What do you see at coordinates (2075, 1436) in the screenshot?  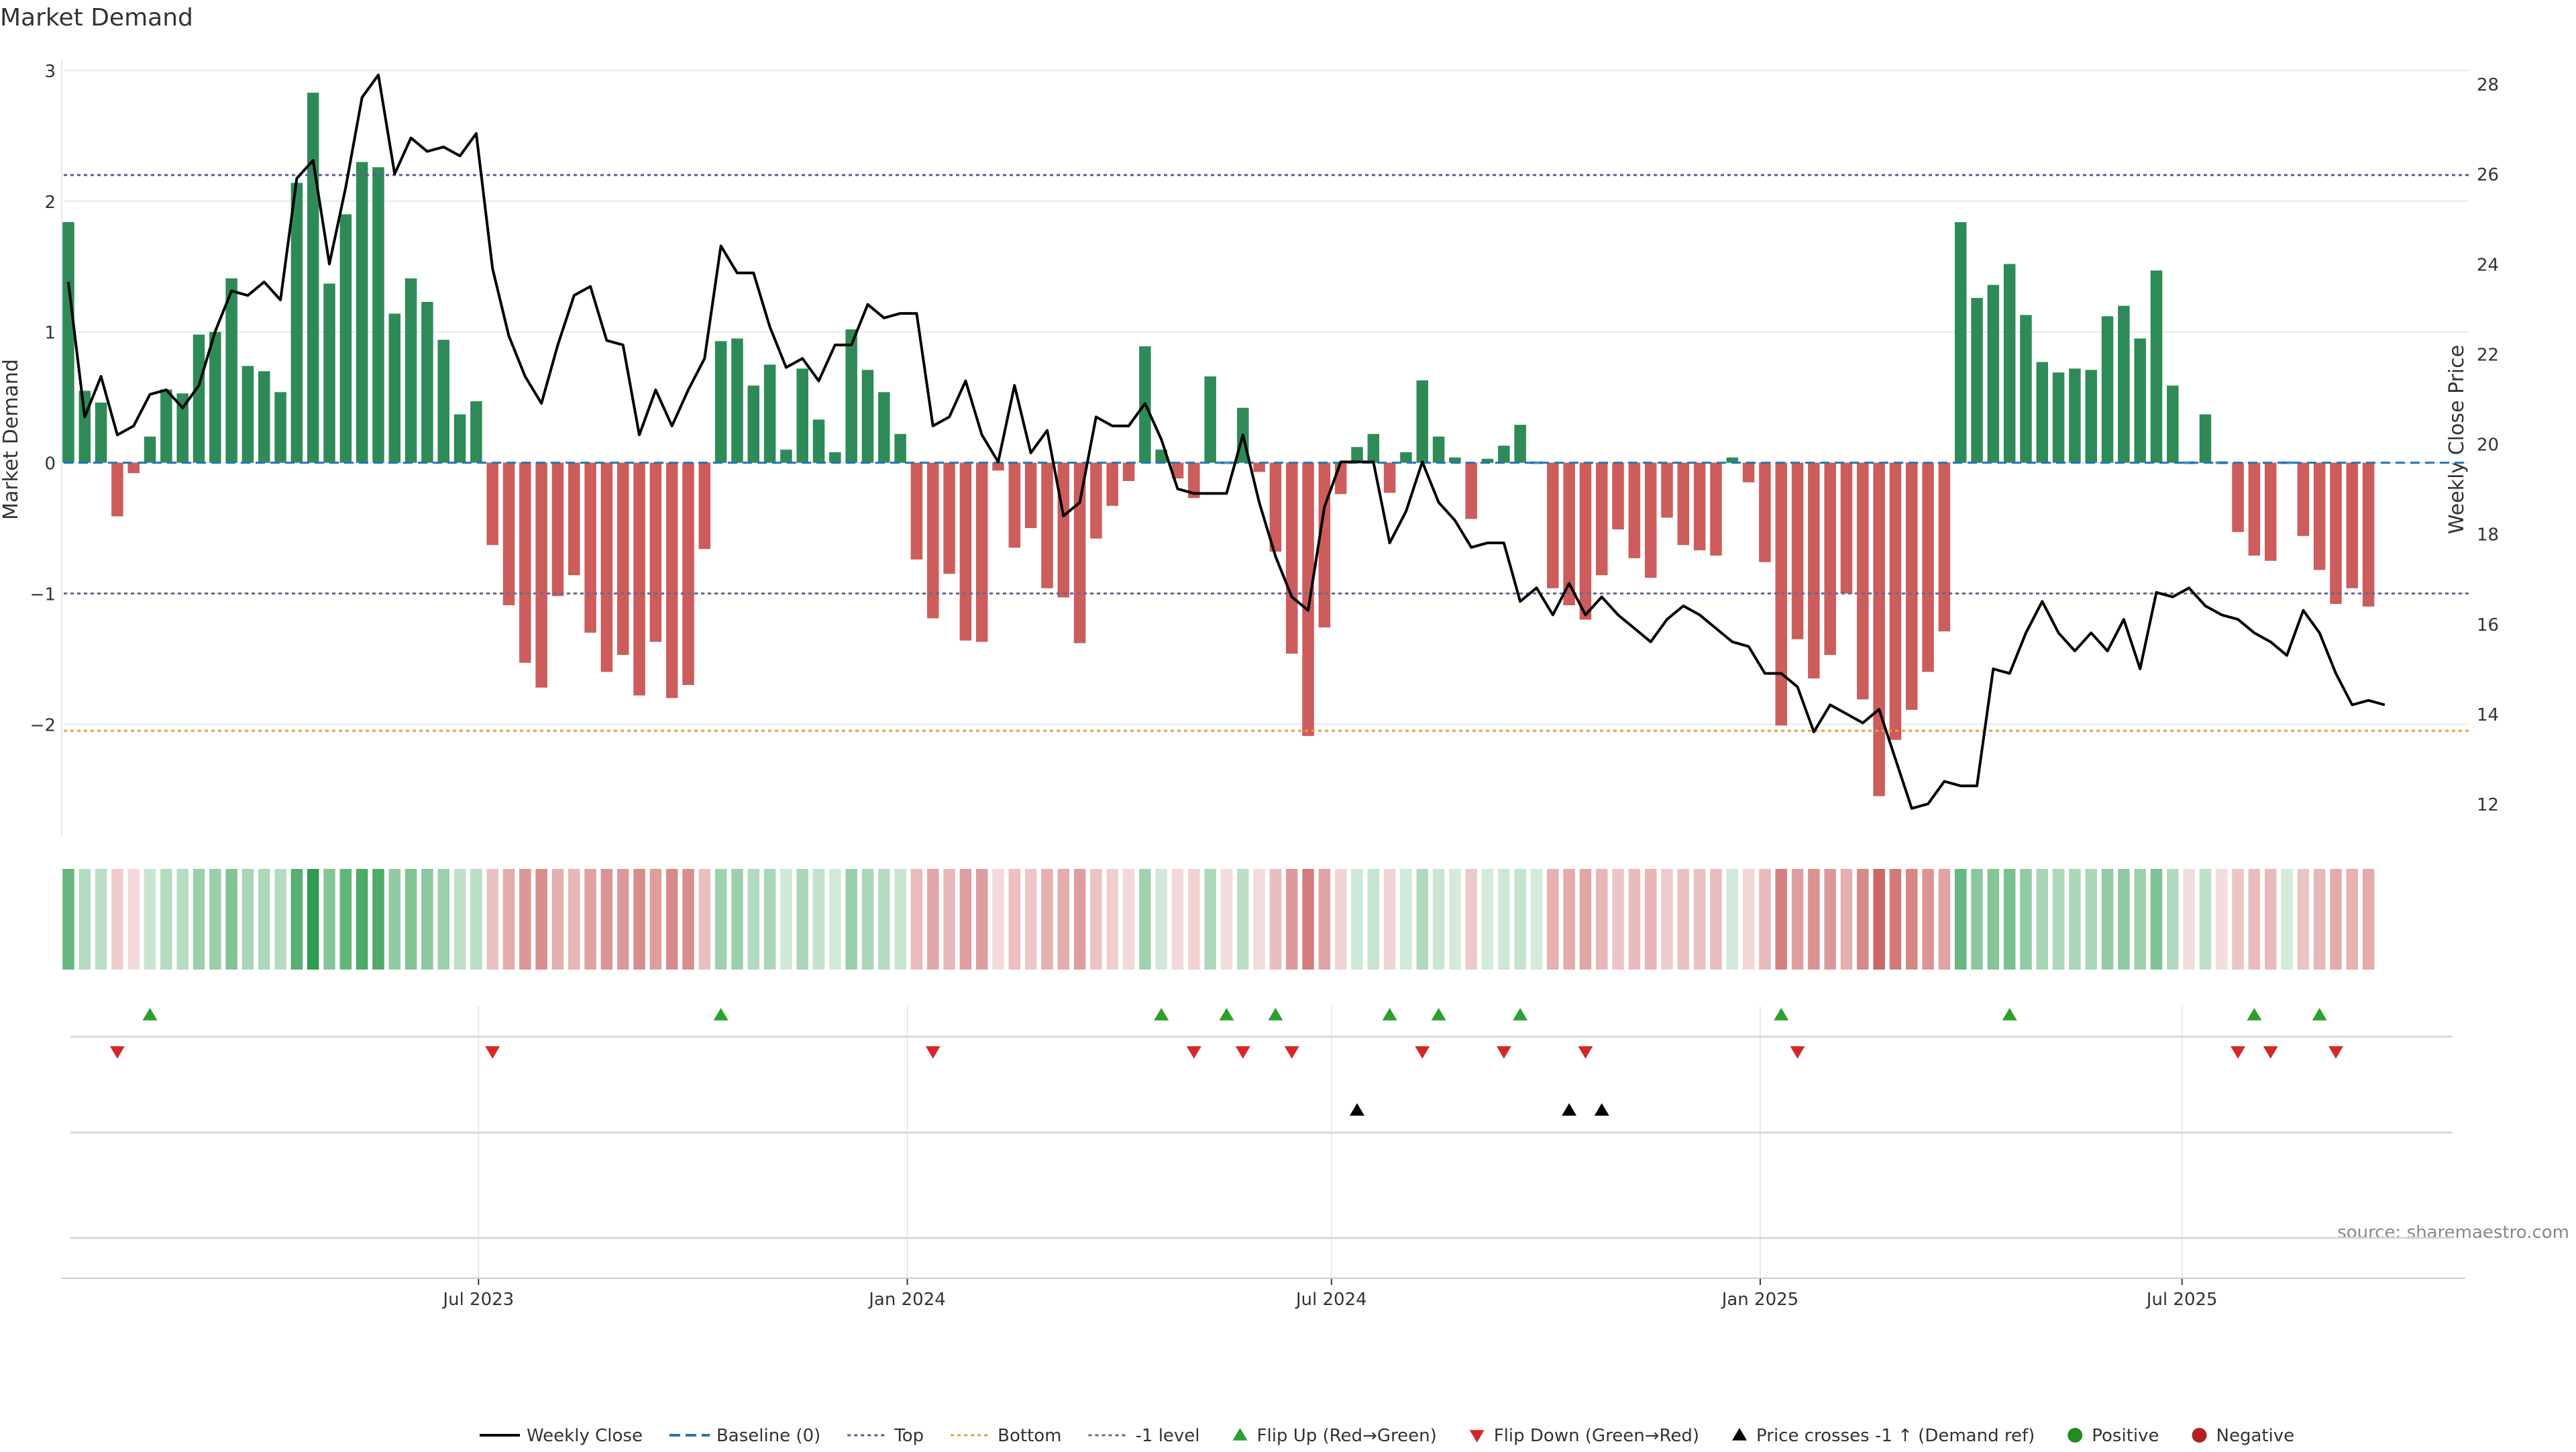 I see `legend-swatch-positive` at bounding box center [2075, 1436].